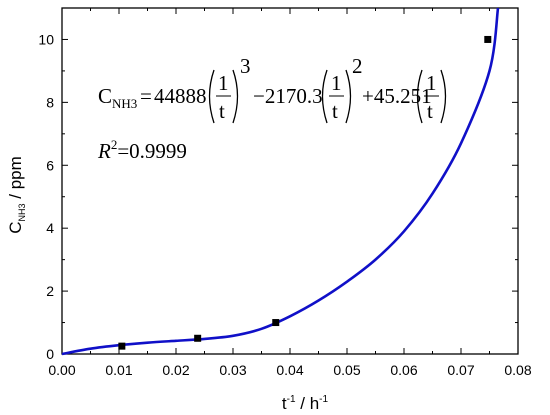  Describe the element at coordinates (180, 96) in the screenshot. I see `equation-coef-1: 44888` at that location.